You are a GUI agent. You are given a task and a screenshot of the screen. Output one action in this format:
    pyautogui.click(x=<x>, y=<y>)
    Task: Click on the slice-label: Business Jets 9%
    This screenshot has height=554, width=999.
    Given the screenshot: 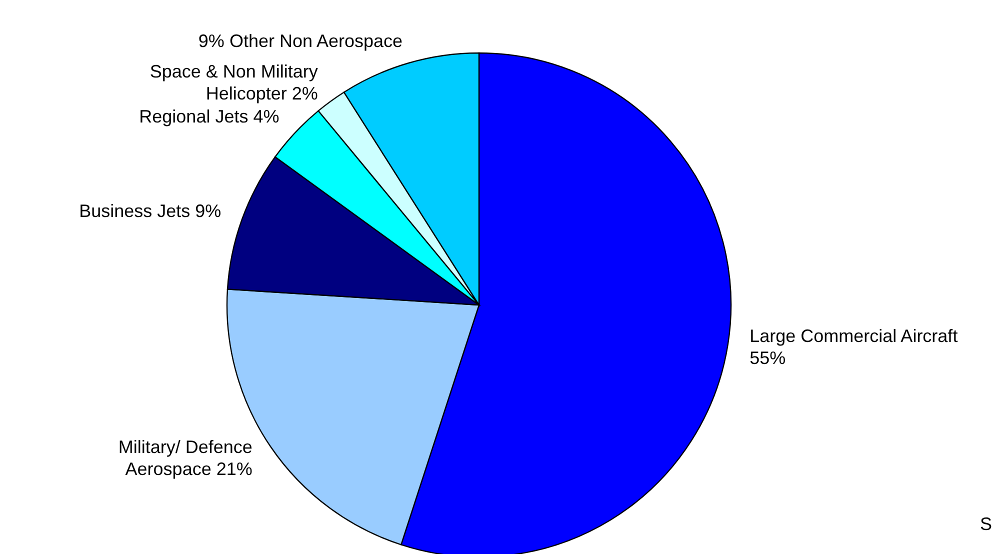 What is the action you would take?
    pyautogui.click(x=150, y=210)
    